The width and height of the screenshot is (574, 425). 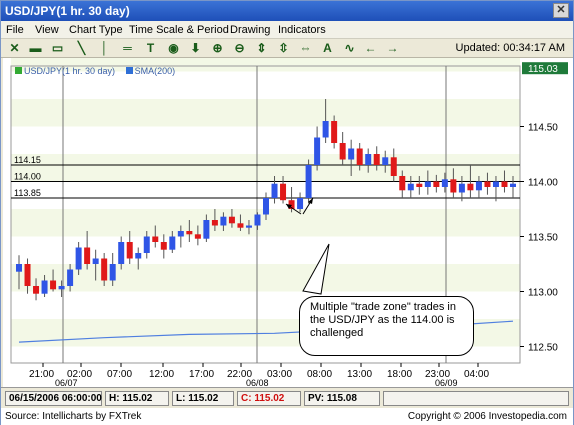 I want to click on menu-indicators: Indicators, so click(x=302, y=30).